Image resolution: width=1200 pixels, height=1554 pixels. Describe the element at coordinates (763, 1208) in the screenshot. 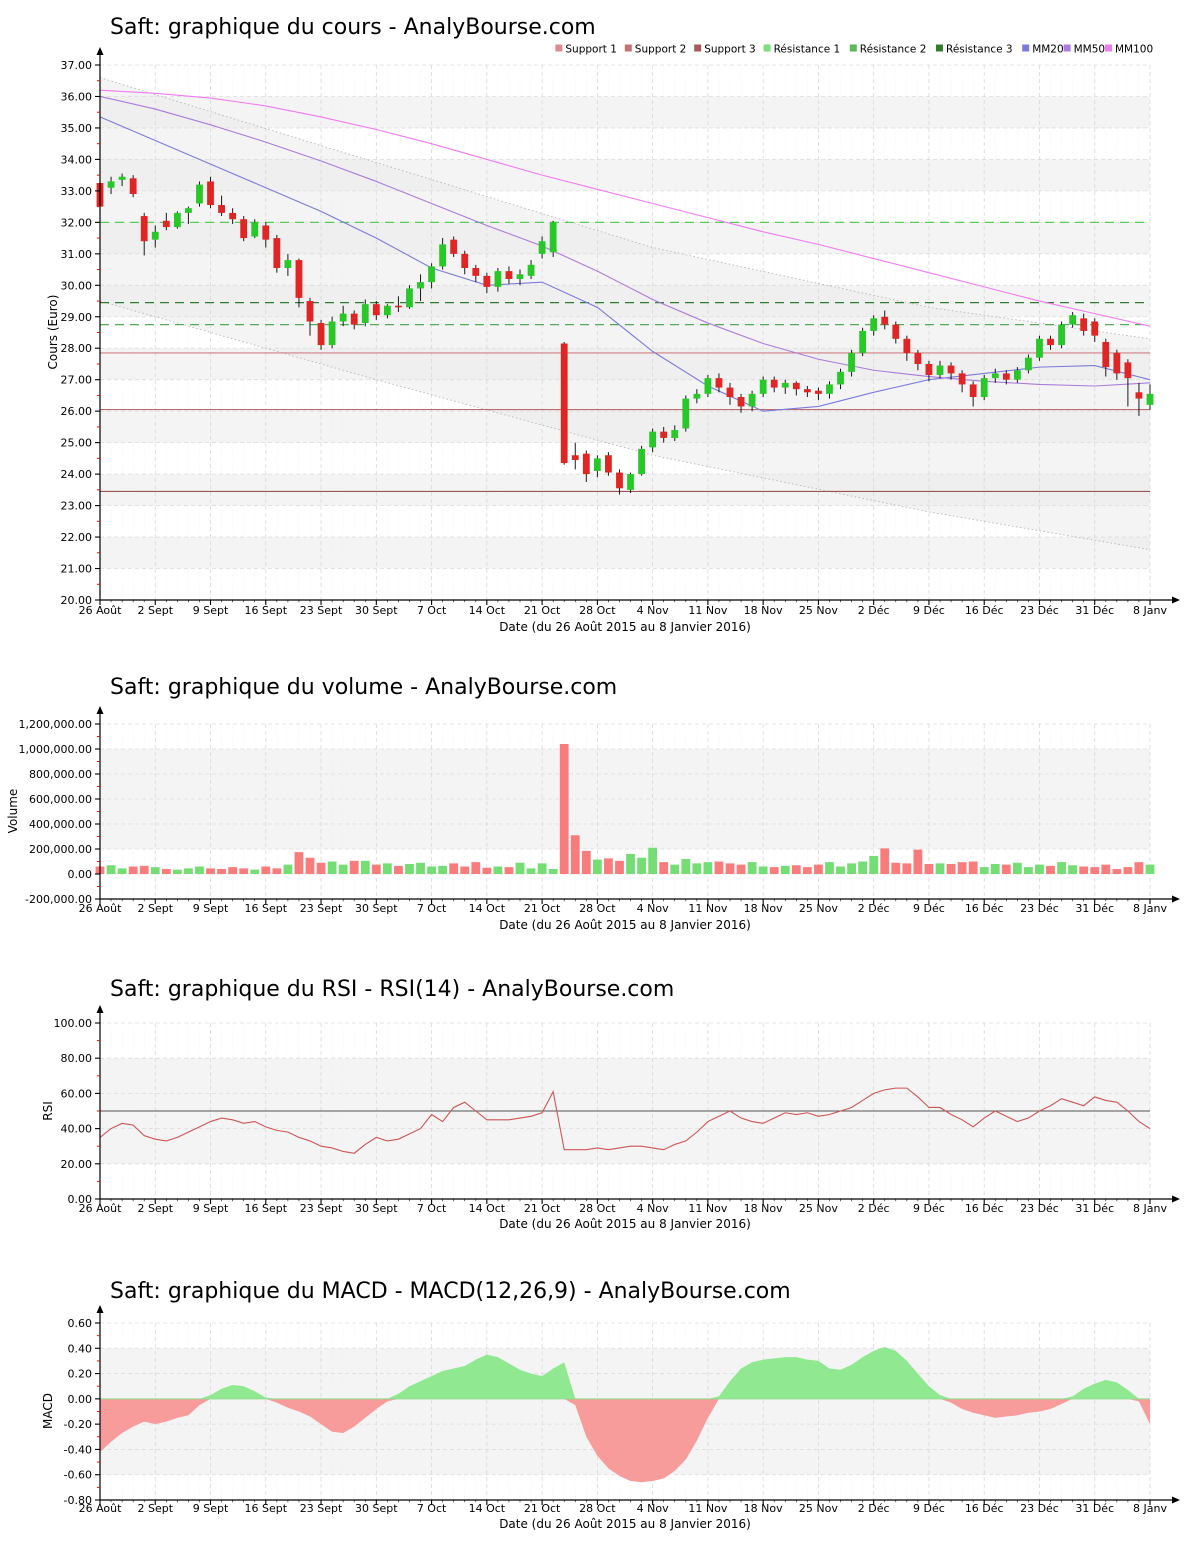

I see `x-tick-label: 18 Nov` at that location.